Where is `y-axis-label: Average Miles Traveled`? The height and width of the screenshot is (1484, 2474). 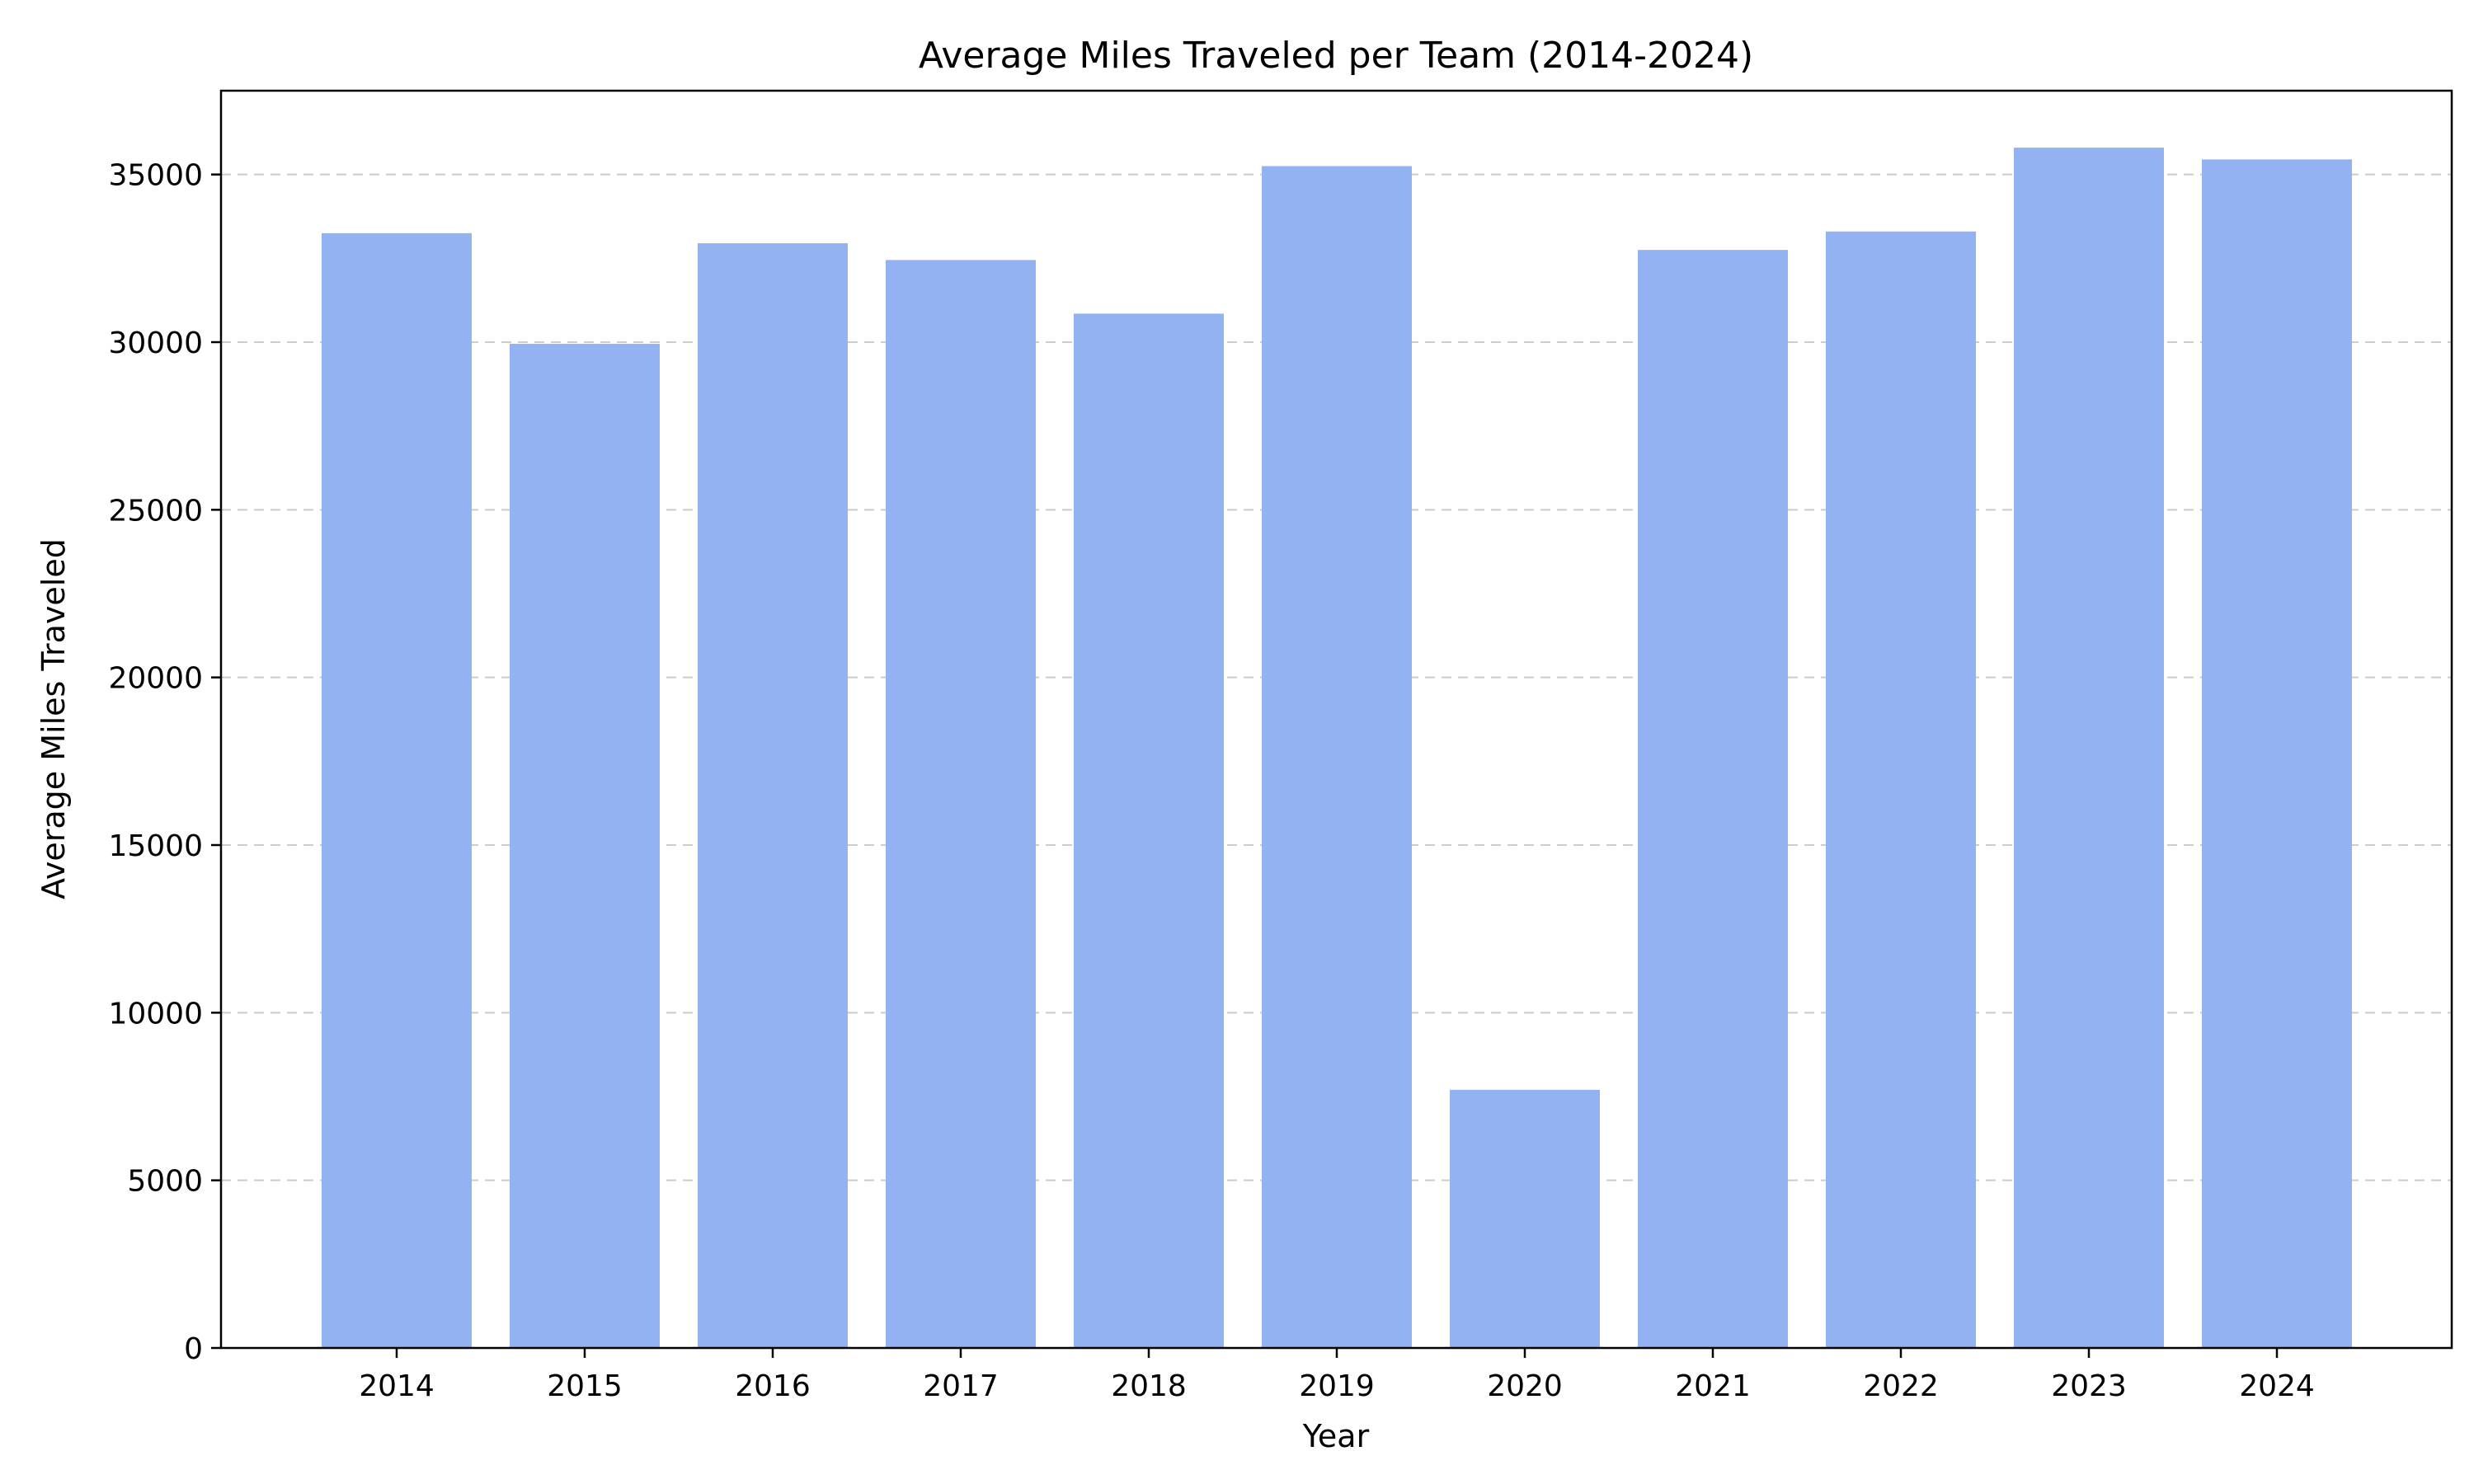 y-axis-label: Average Miles Traveled is located at coordinates (53, 718).